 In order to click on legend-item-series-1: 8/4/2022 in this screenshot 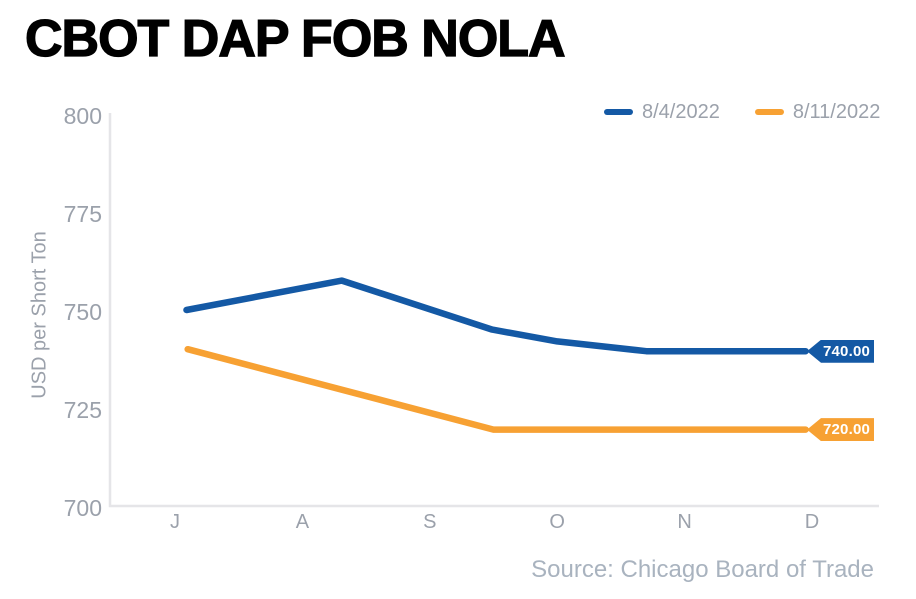, I will do `click(662, 112)`.